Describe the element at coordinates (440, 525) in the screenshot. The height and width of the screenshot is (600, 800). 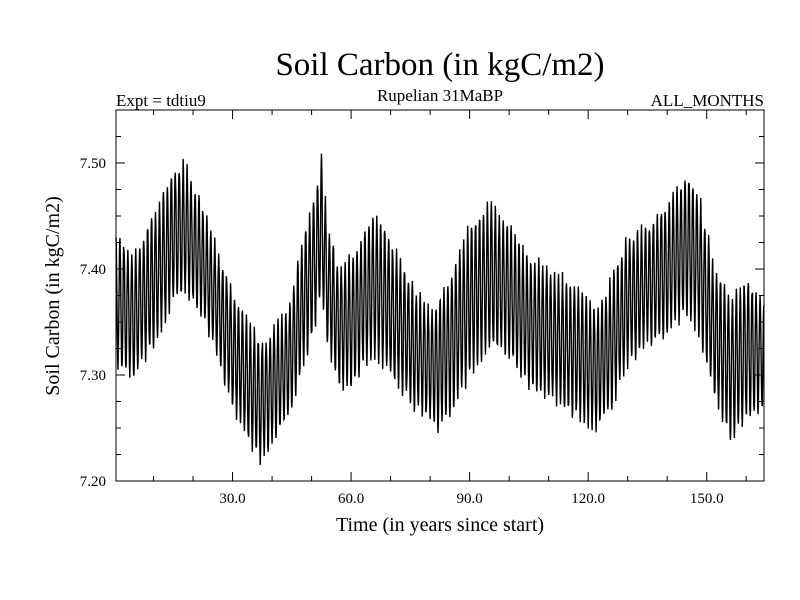
I see `x-axis-label: Time (in years since start)` at that location.